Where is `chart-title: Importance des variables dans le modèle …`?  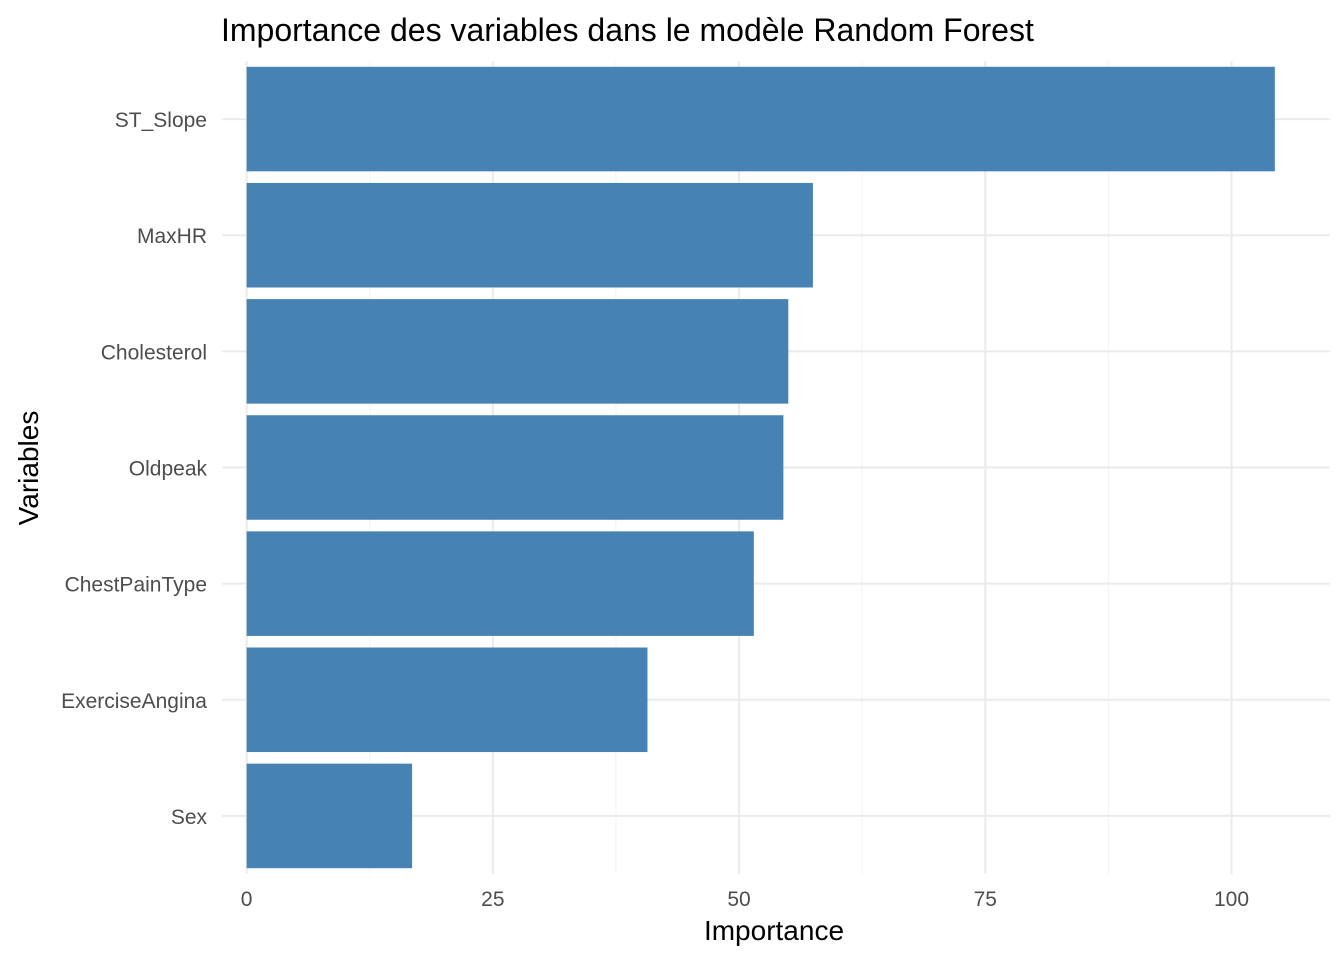 chart-title: Importance des variables dans le modèle … is located at coordinates (627, 30).